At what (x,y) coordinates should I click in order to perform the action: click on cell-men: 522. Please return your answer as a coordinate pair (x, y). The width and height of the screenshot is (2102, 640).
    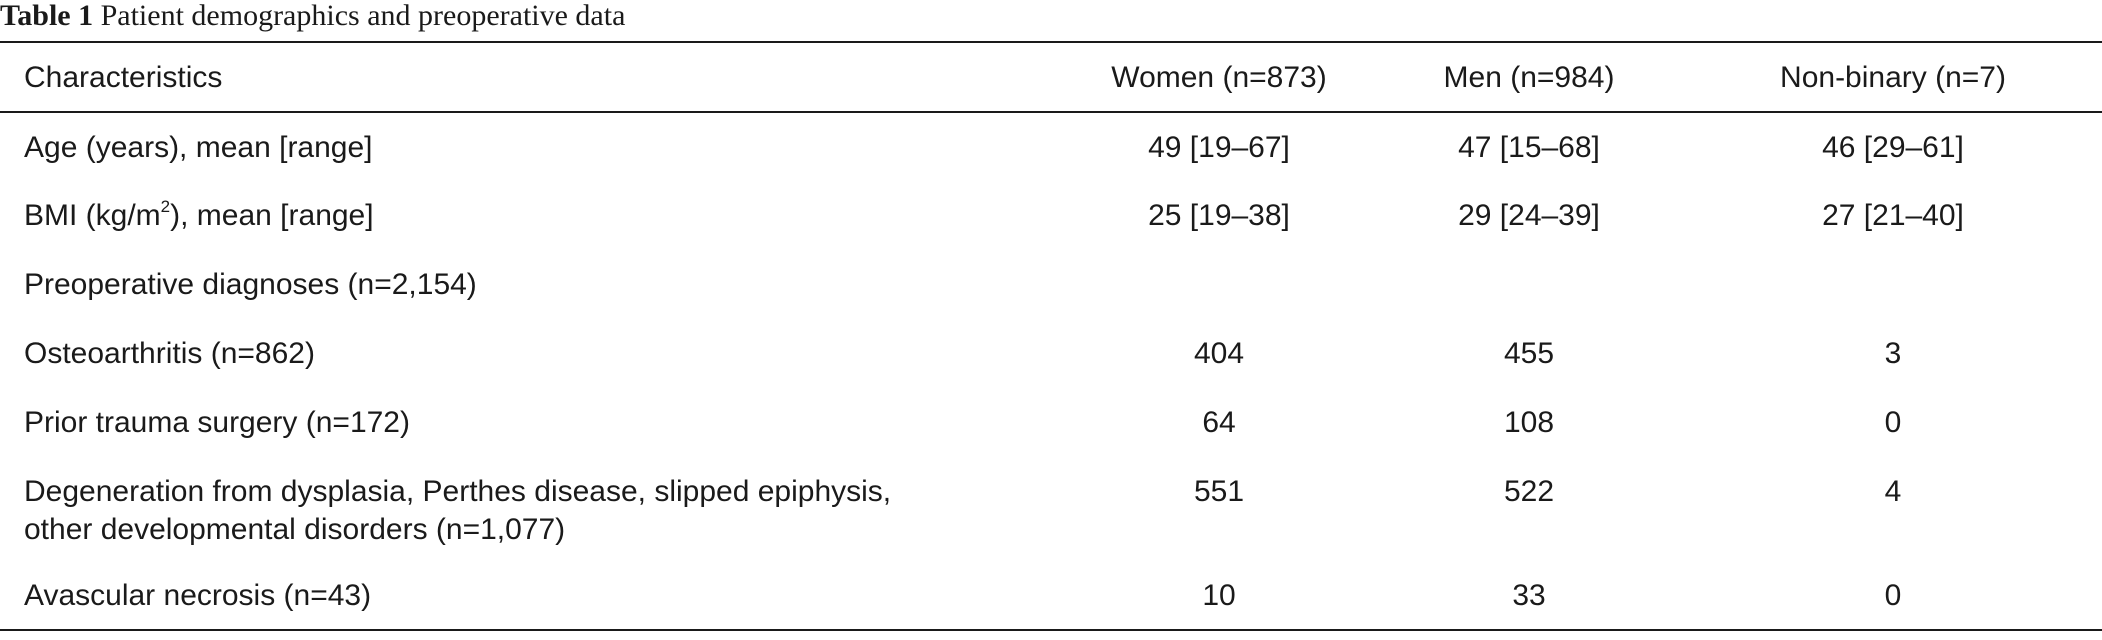
    Looking at the image, I should click on (1529, 491).